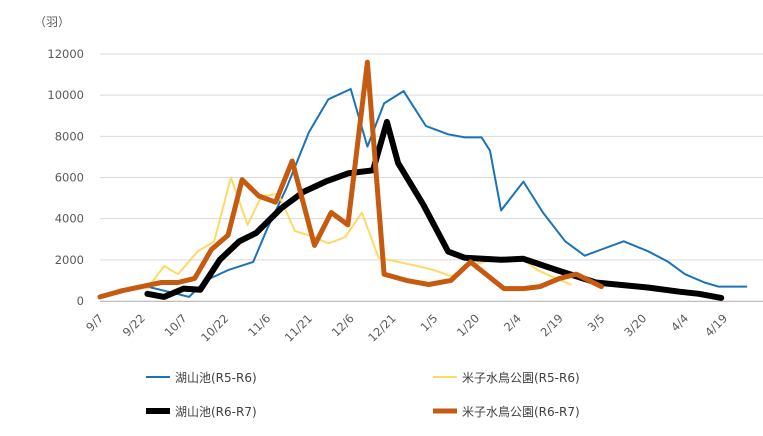  Describe the element at coordinates (428, 322) in the screenshot. I see `x-tick-label: 1/5` at that location.